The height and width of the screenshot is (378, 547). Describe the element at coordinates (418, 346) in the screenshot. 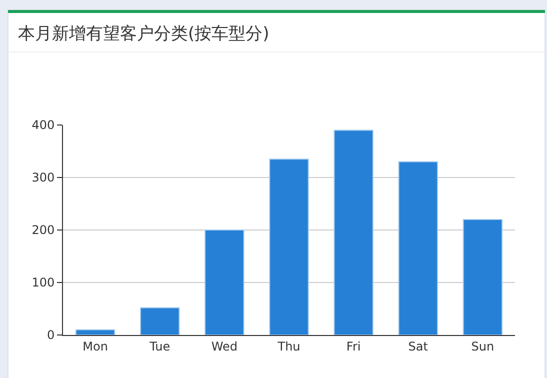

I see `x-tick-label: Sat` at that location.